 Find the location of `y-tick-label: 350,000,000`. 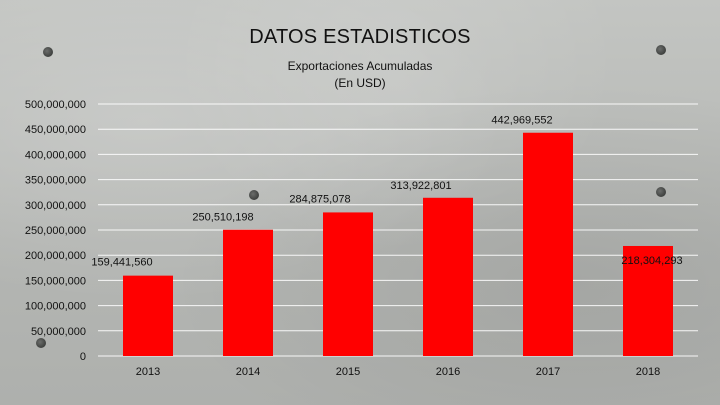

y-tick-label: 350,000,000 is located at coordinates (55, 181).